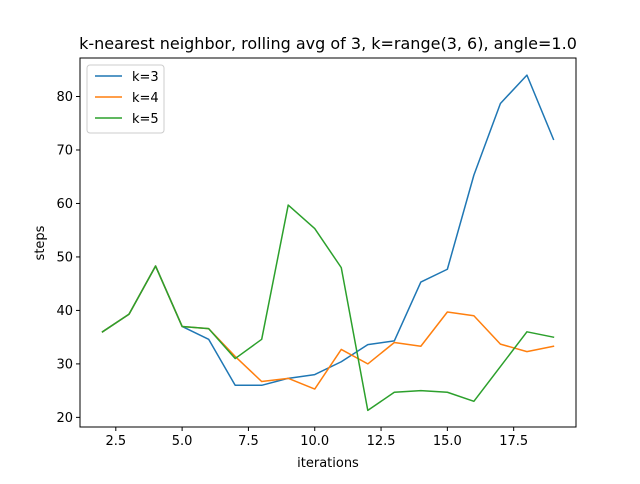 This screenshot has width=640, height=484. What do you see at coordinates (182, 441) in the screenshot?
I see `x-tick-label: 5.0` at bounding box center [182, 441].